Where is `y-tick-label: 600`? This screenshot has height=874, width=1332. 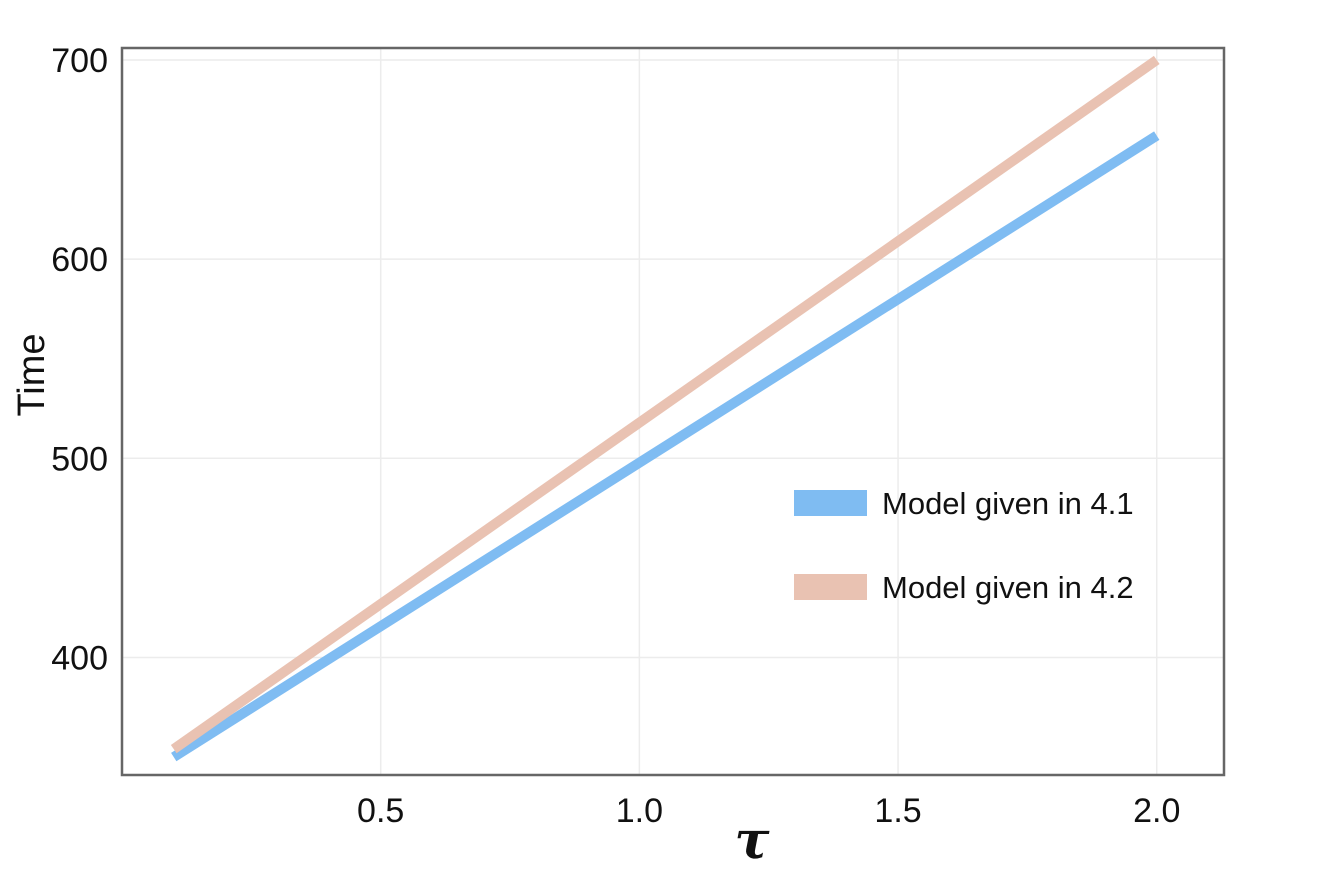 y-tick-label: 600 is located at coordinates (79, 260).